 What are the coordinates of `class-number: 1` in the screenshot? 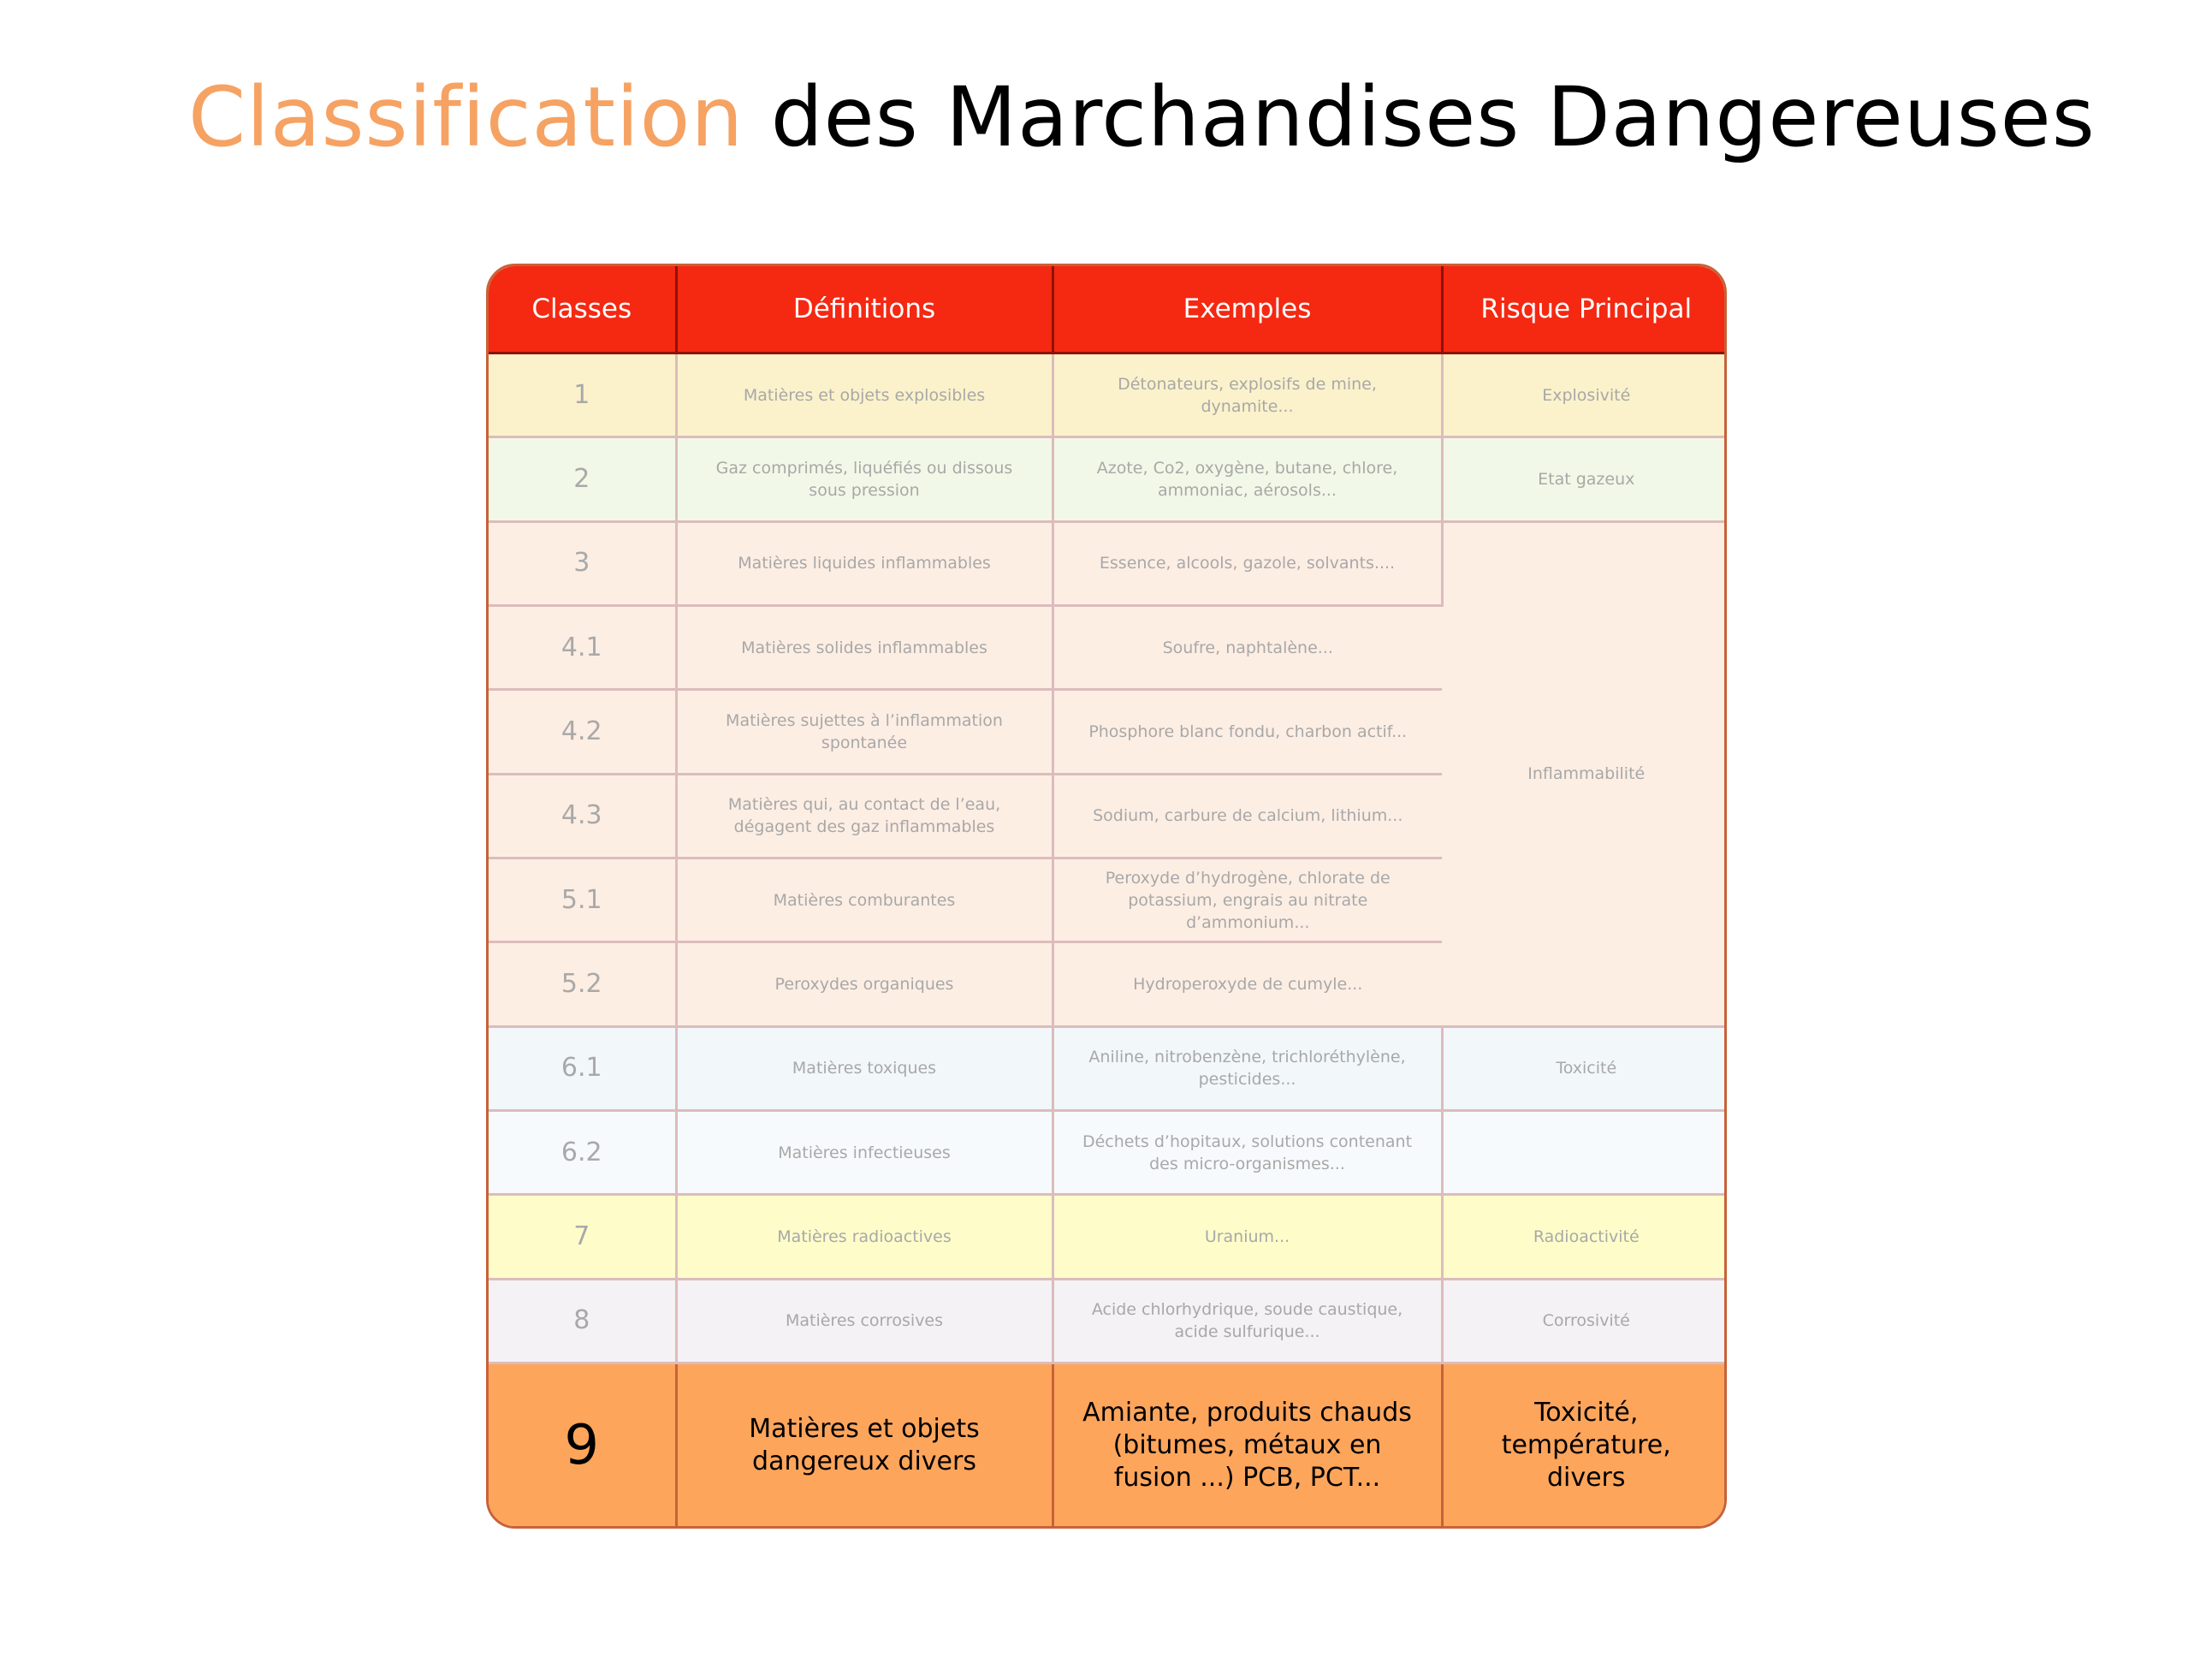 It's located at (583, 396).